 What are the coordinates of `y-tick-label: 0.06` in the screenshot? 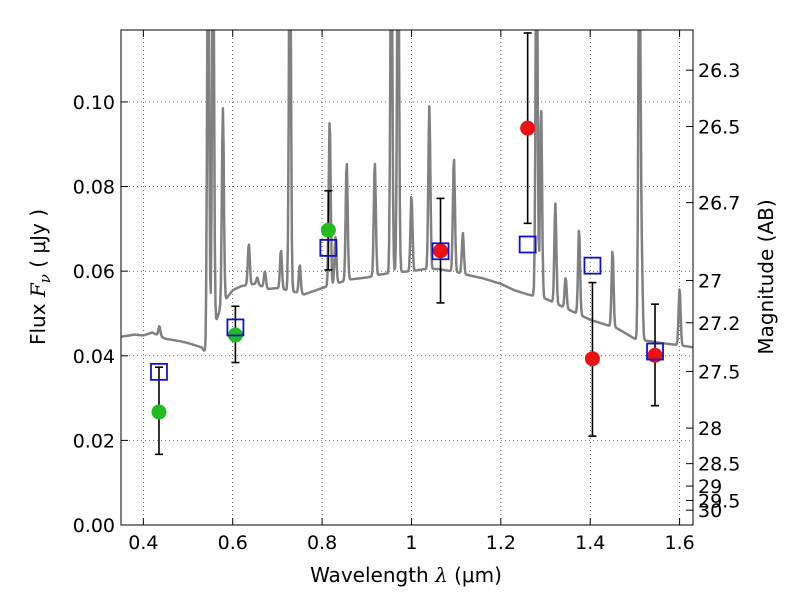 It's located at (94, 272).